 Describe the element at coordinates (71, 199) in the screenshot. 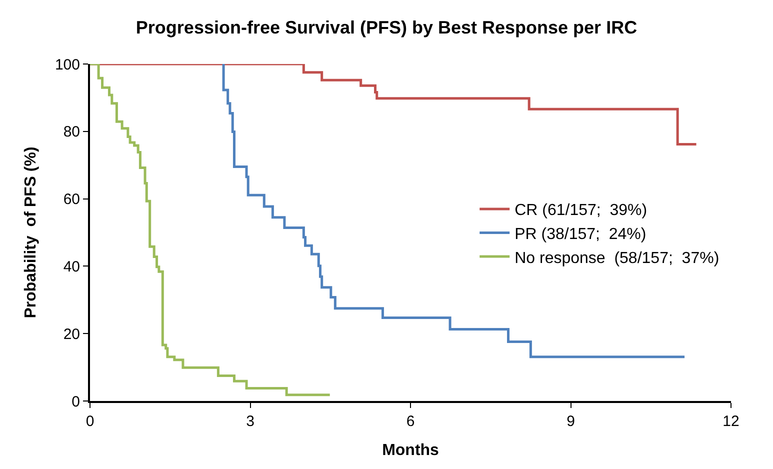

I see `y-tick-label: 60` at that location.